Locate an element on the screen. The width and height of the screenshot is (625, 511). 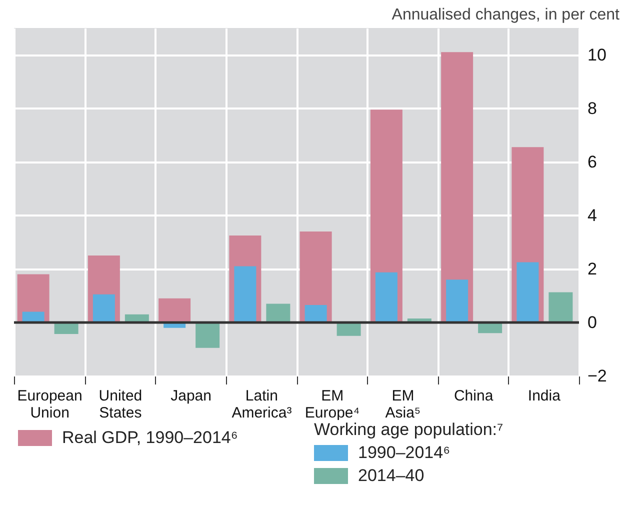
legend-title: Working age population:⁷ is located at coordinates (409, 430).